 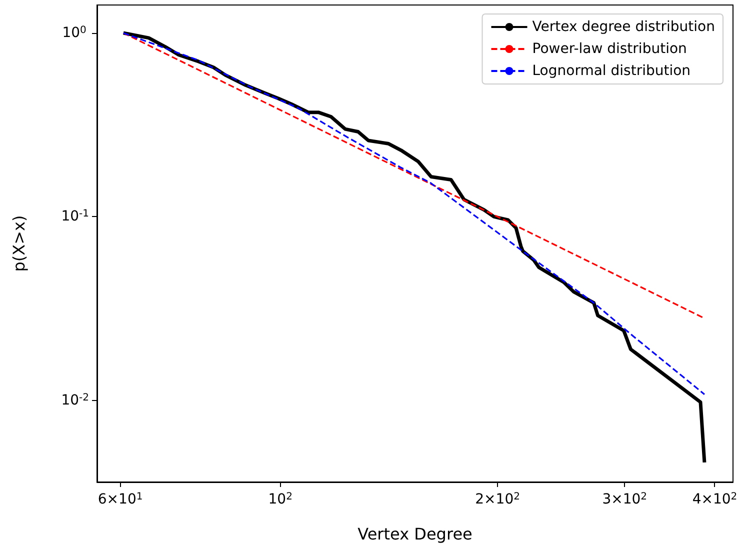 What do you see at coordinates (415, 534) in the screenshot?
I see `x-axis-title: Vertex Degree` at bounding box center [415, 534].